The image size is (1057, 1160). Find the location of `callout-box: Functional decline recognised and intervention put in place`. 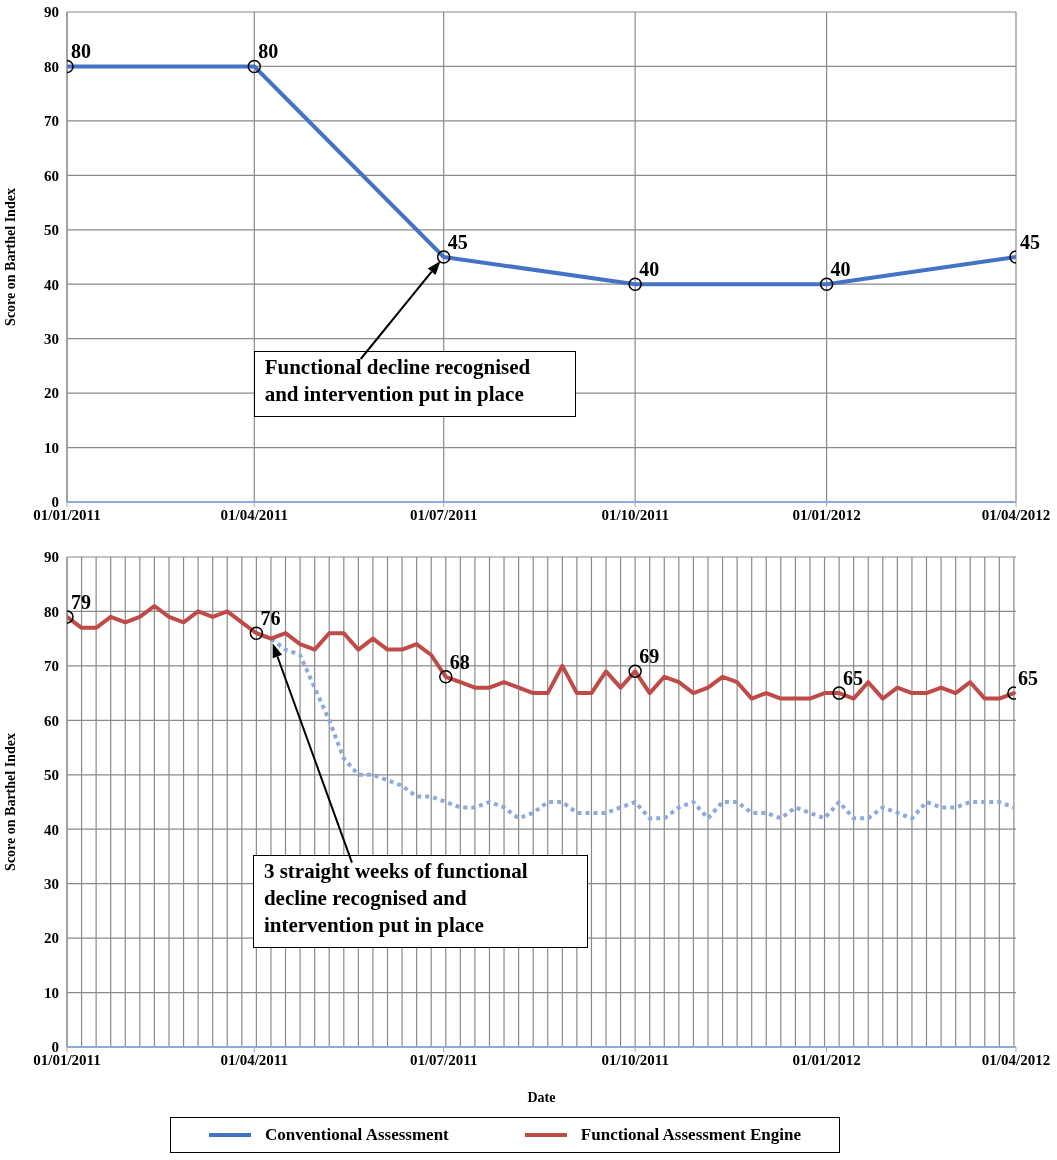

callout-box: Functional decline recognised and intervention put in place is located at coordinates (414, 384).